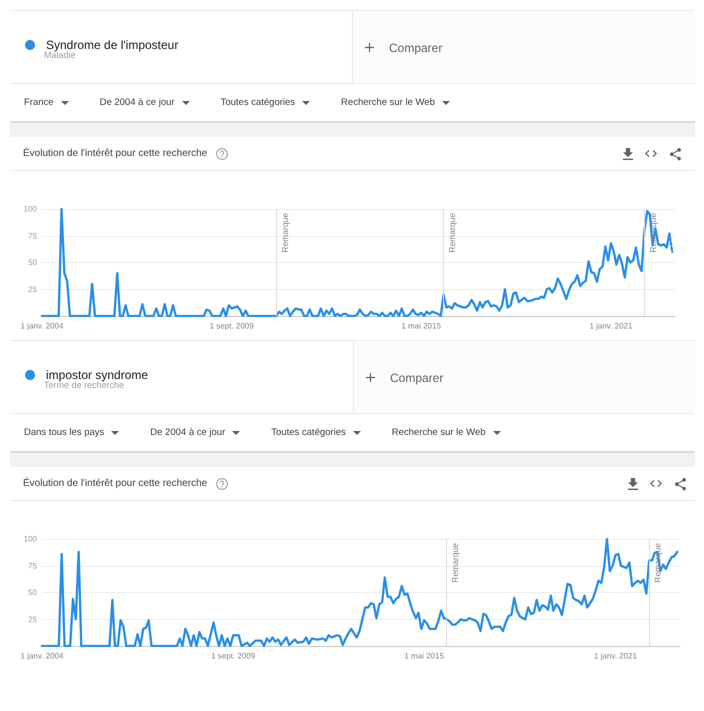  Describe the element at coordinates (60, 55) in the screenshot. I see `text: Maladie` at that location.